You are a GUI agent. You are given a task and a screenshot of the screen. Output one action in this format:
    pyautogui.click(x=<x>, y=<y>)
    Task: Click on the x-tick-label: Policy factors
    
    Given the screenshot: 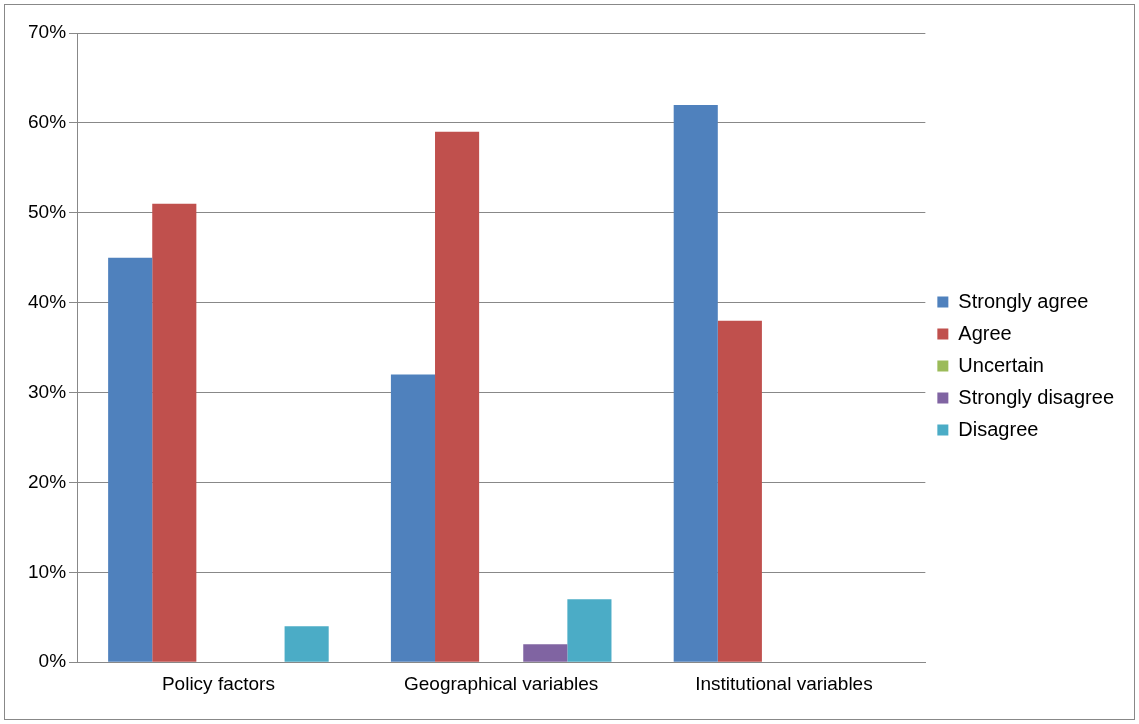 What is the action you would take?
    pyautogui.click(x=218, y=683)
    